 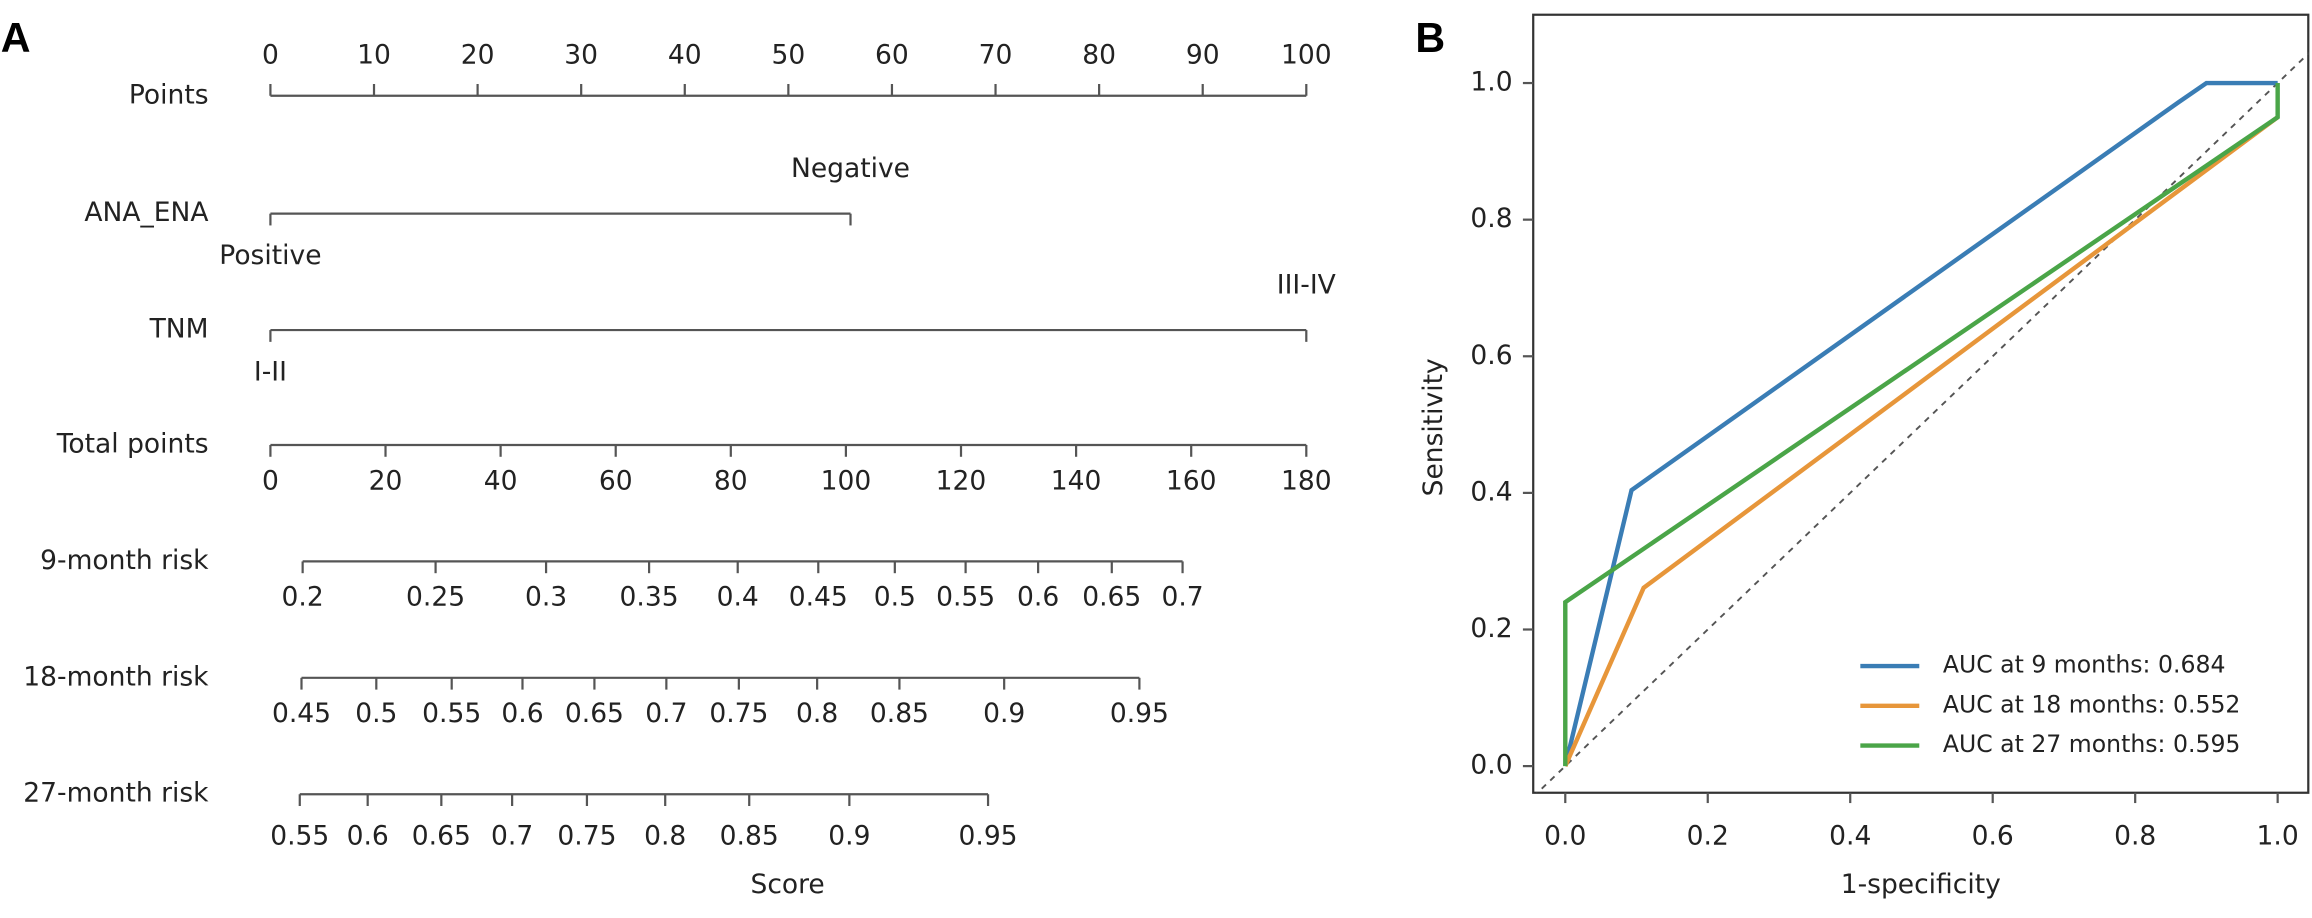 What do you see at coordinates (2092, 744) in the screenshot?
I see `legend-label: AUC at 27 months: 0.595` at bounding box center [2092, 744].